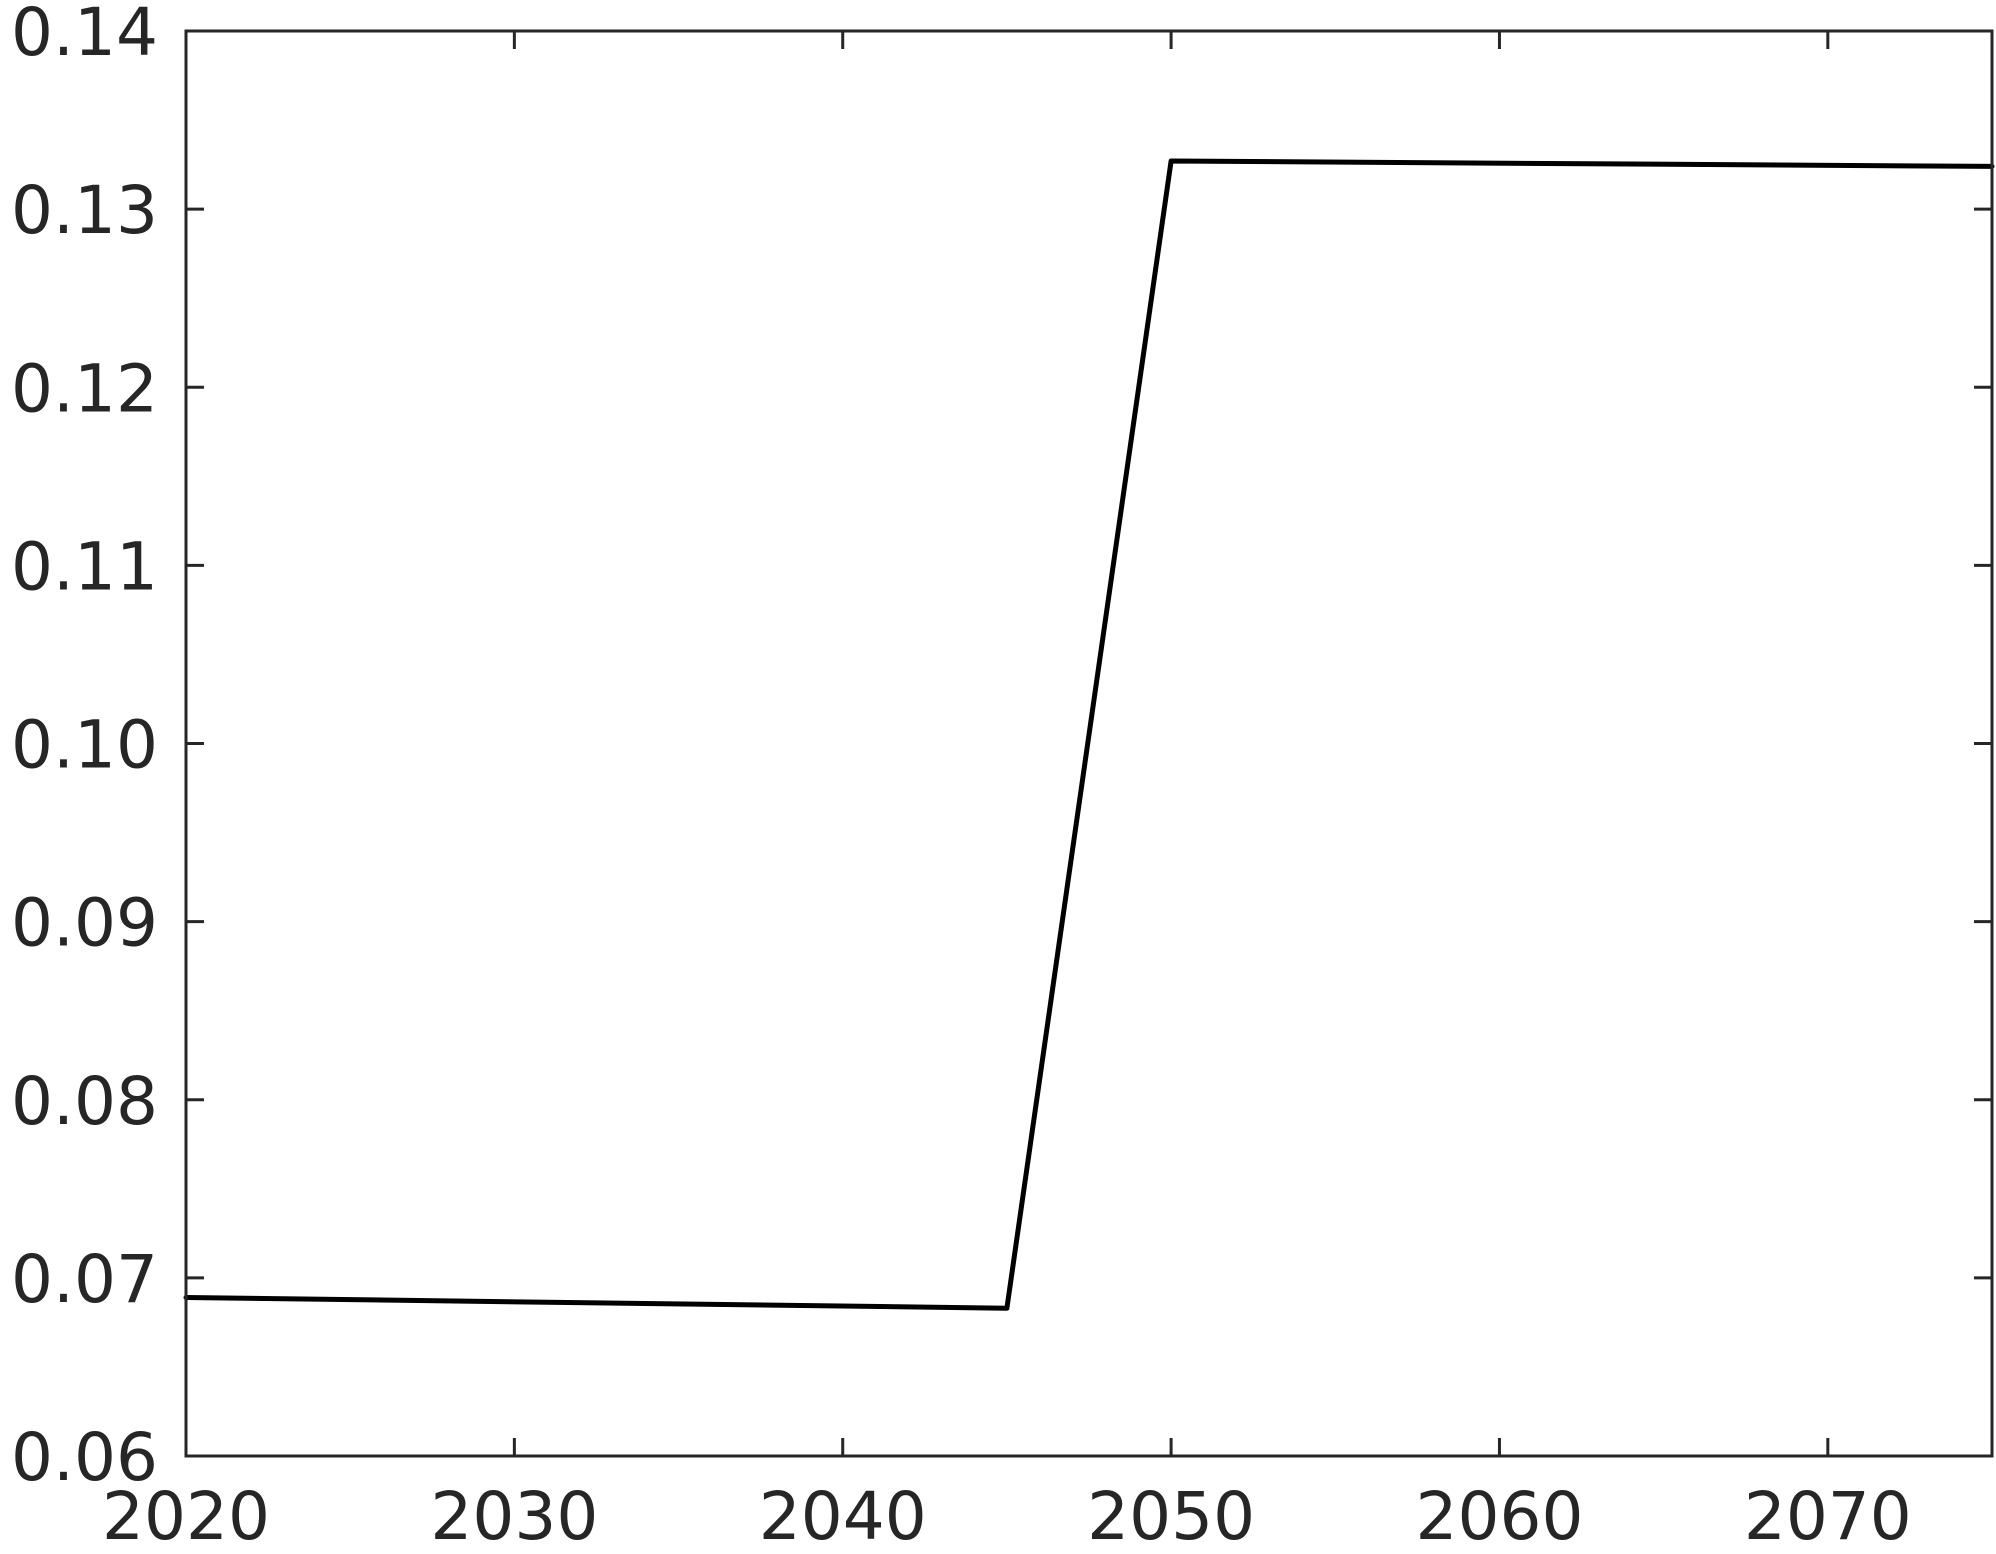 The image size is (1996, 1554). Describe the element at coordinates (84, 923) in the screenshot. I see `y-tick-label: 0.09` at that location.